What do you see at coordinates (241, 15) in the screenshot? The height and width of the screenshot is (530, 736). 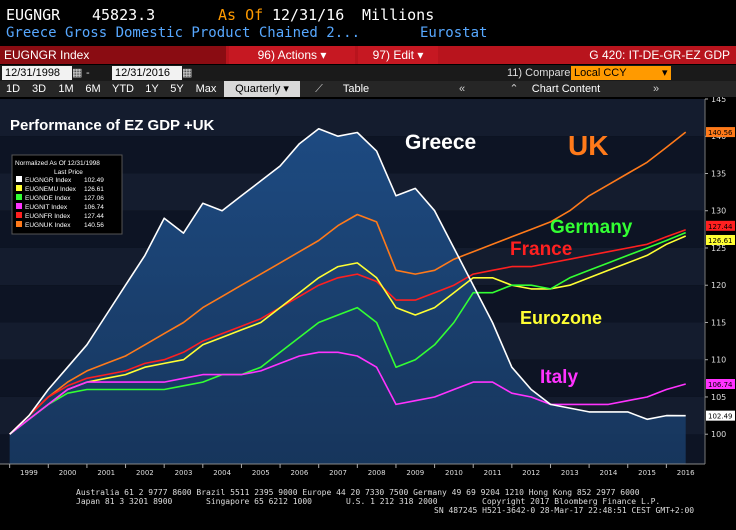 I see `as-of-label: As Of` at bounding box center [241, 15].